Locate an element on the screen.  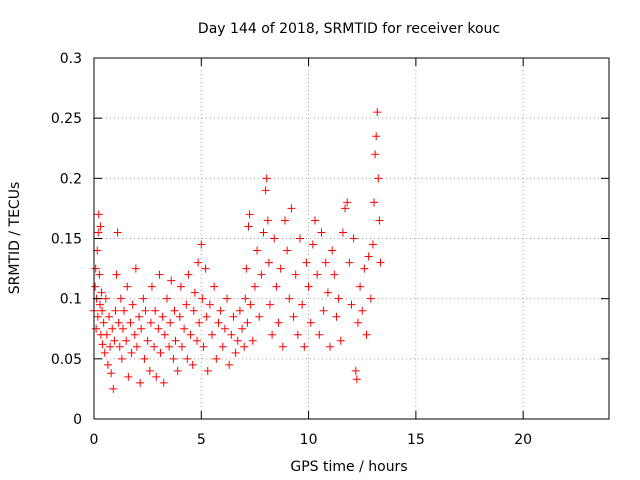
y-tick-label: 0.3 is located at coordinates (71, 59).